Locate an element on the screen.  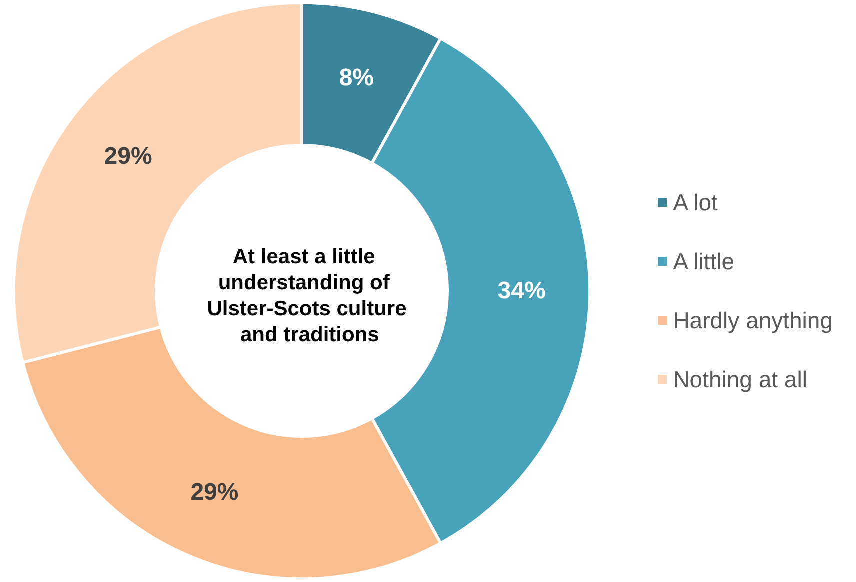
legend-label: A little is located at coordinates (704, 261).